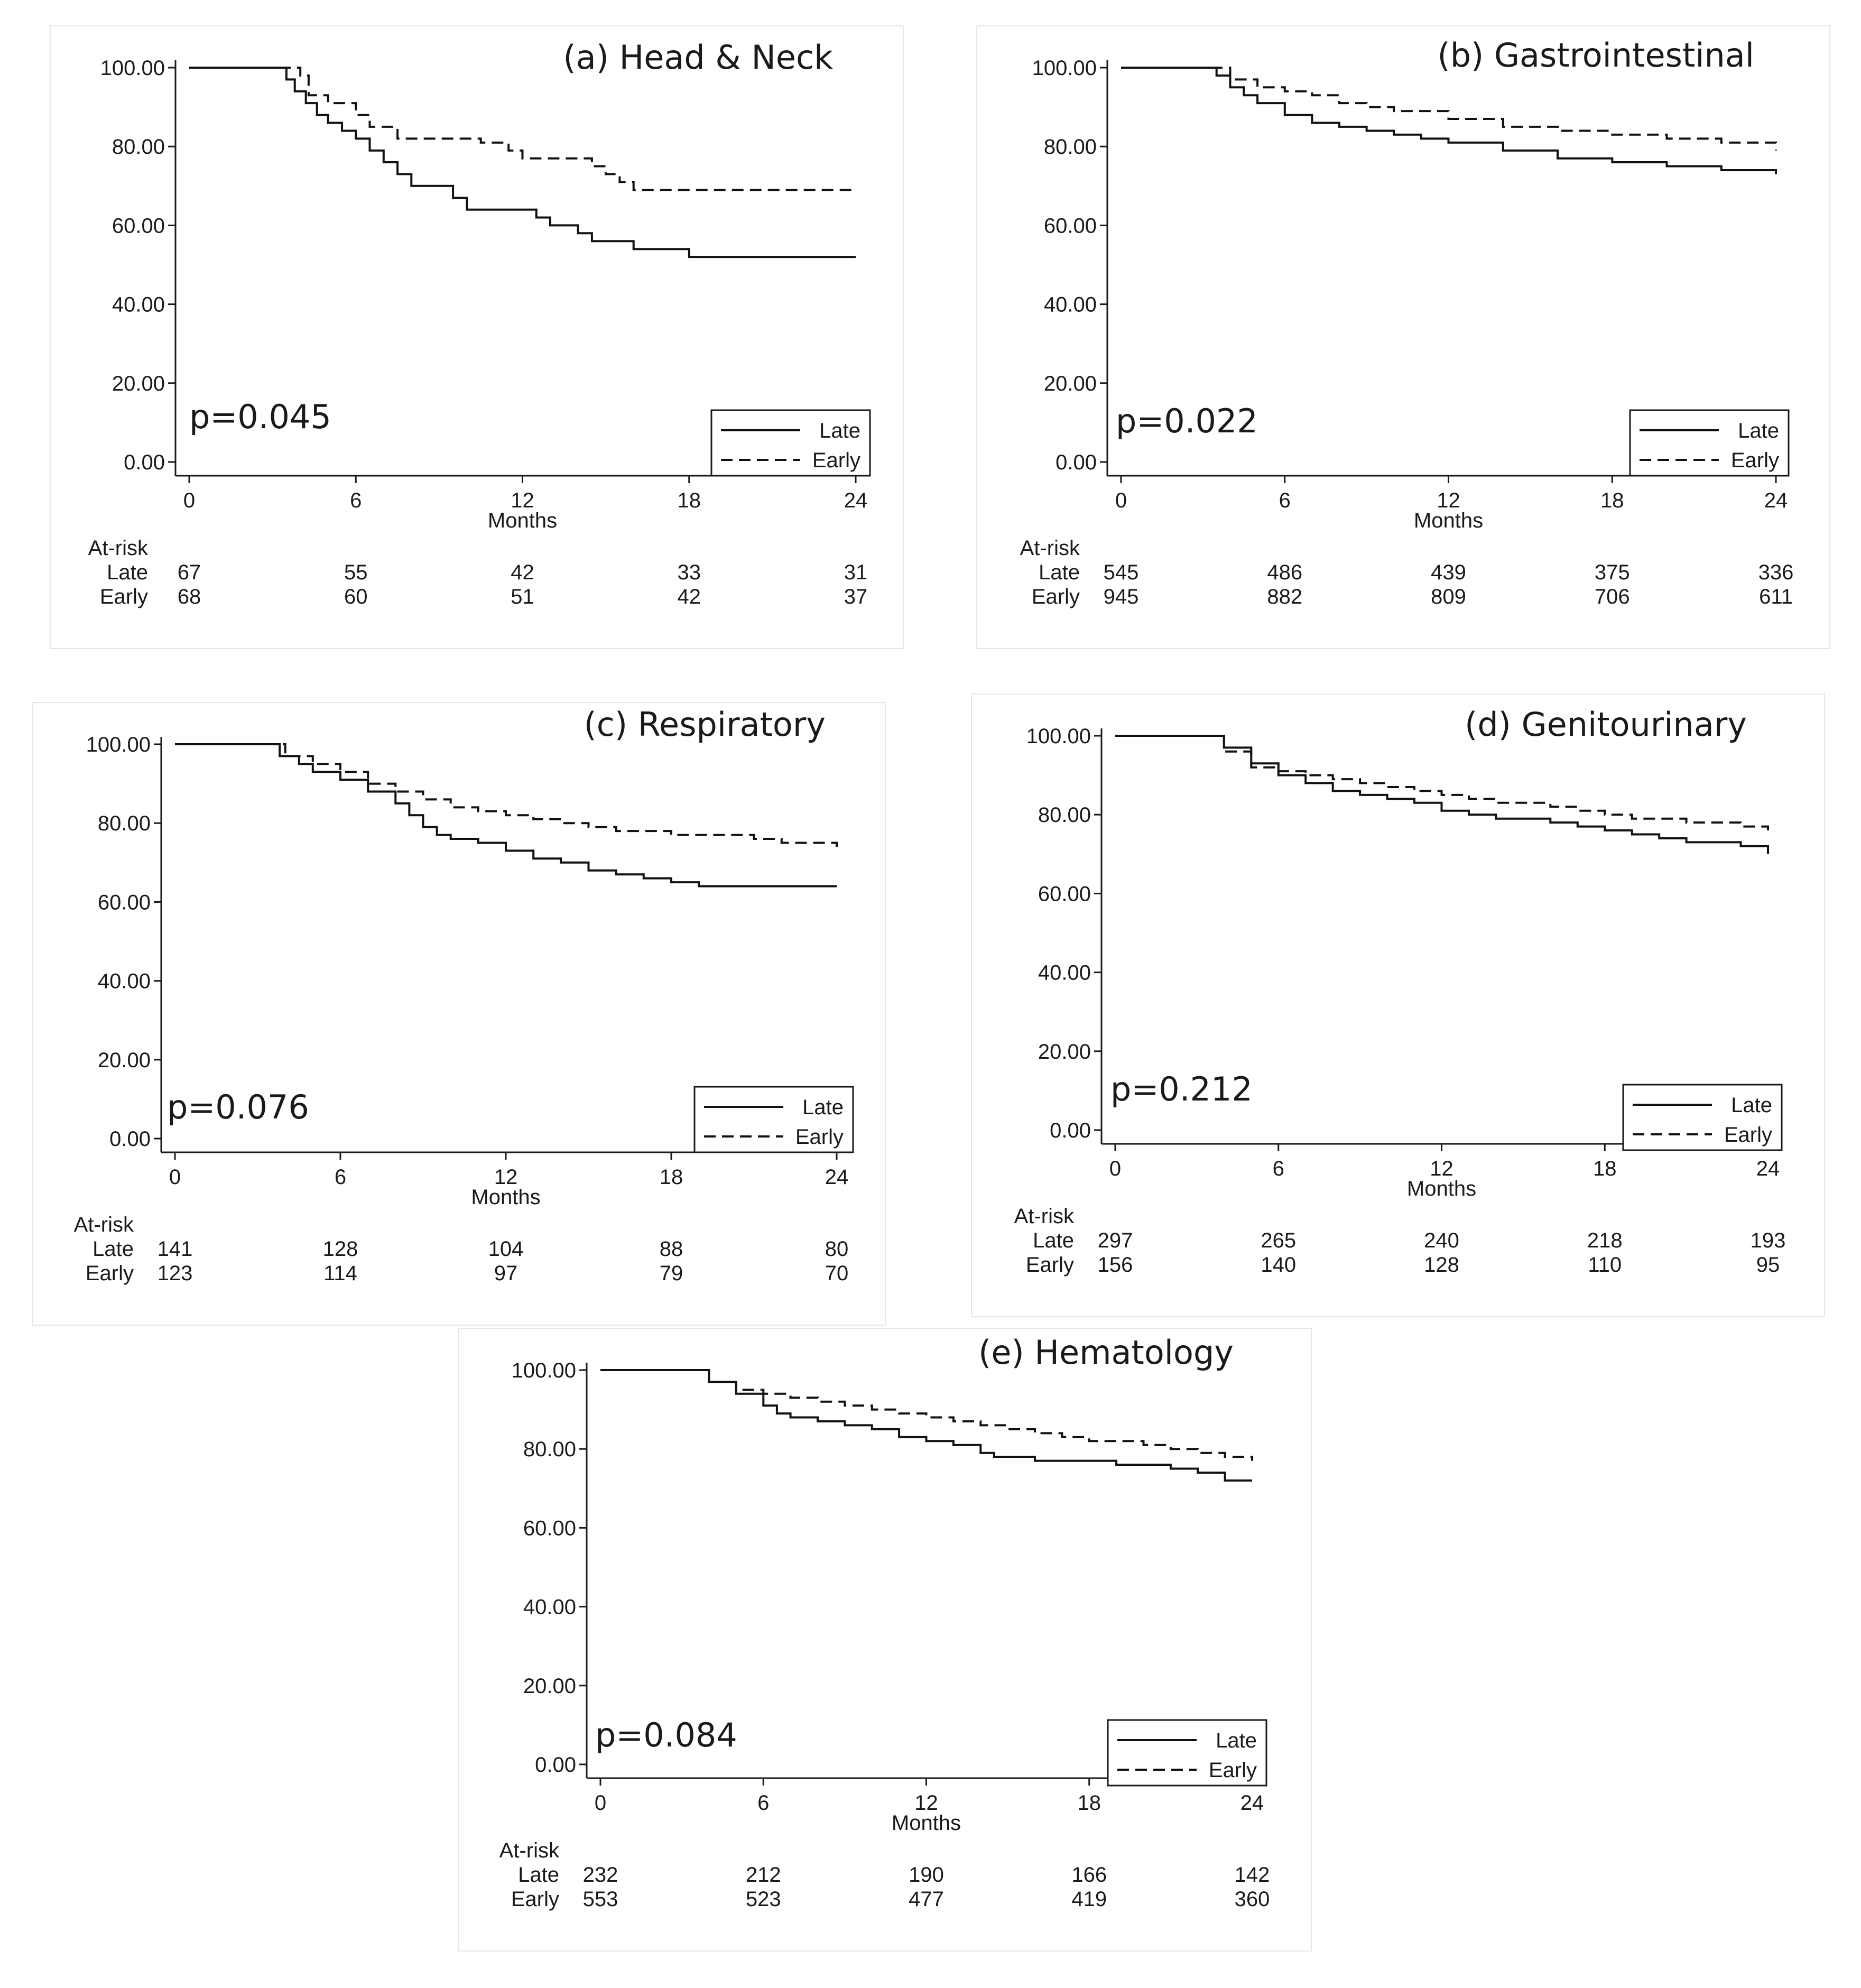 This screenshot has height=1988, width=1861. What do you see at coordinates (356, 596) in the screenshot?
I see `at-risk-count: 60` at bounding box center [356, 596].